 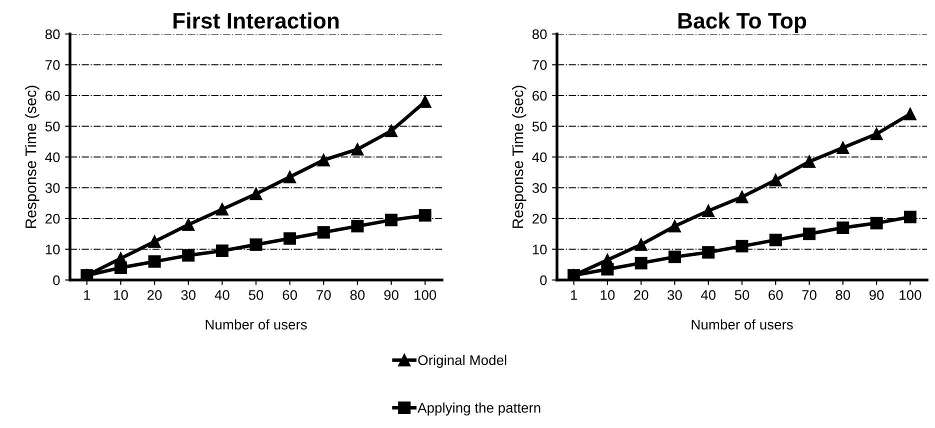 What do you see at coordinates (742, 23) in the screenshot?
I see `chart-title: Back To Top` at bounding box center [742, 23].